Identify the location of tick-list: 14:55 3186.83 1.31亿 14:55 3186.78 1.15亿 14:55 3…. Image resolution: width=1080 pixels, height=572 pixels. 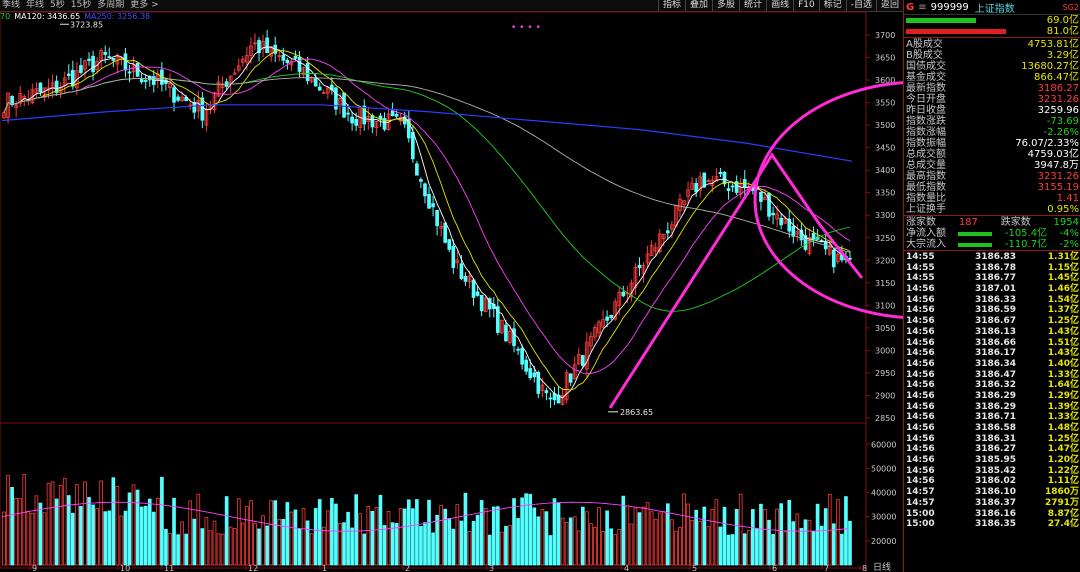
(992, 390).